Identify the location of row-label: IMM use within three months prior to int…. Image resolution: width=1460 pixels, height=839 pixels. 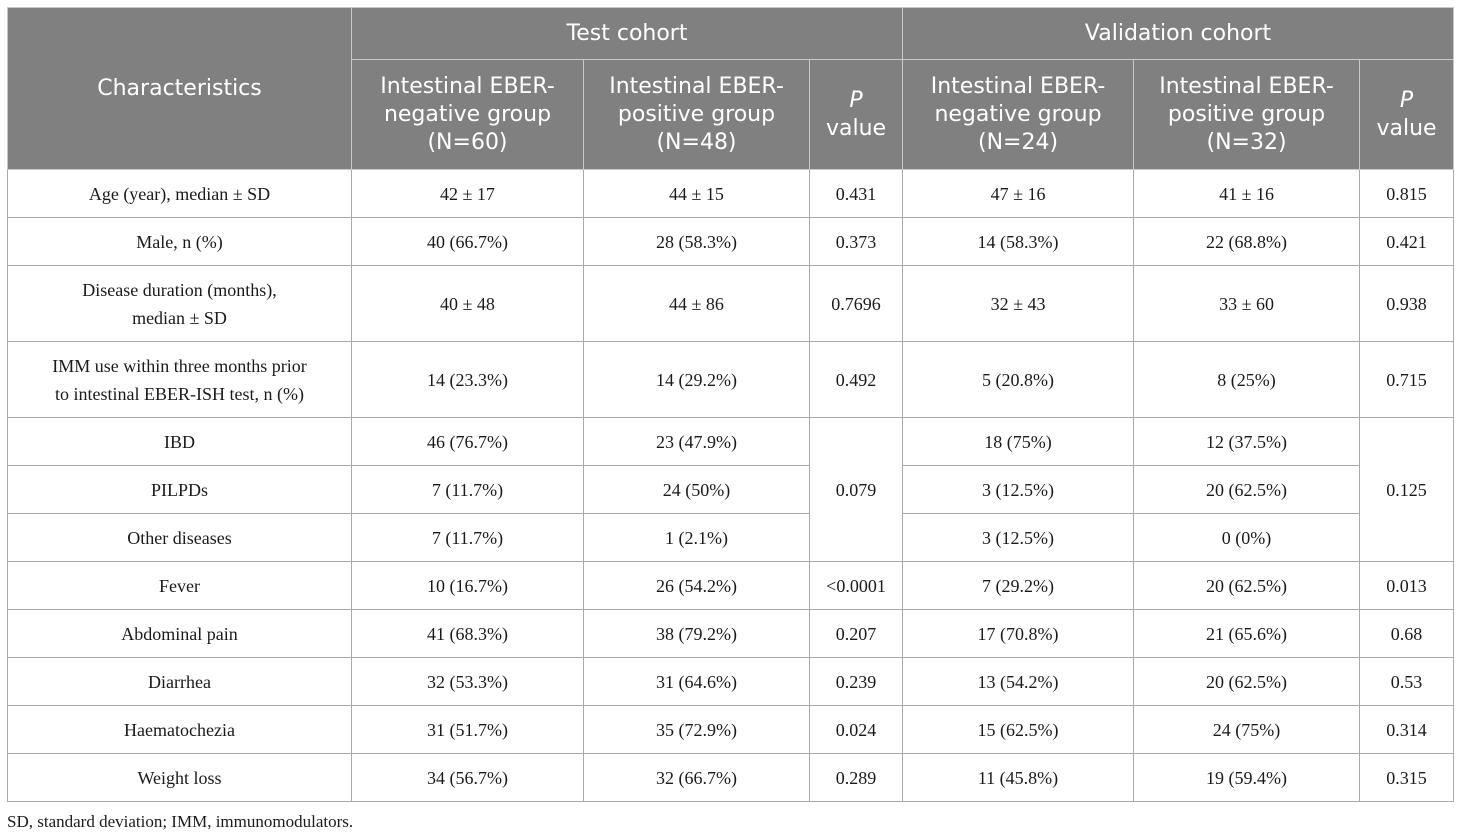
(179, 379).